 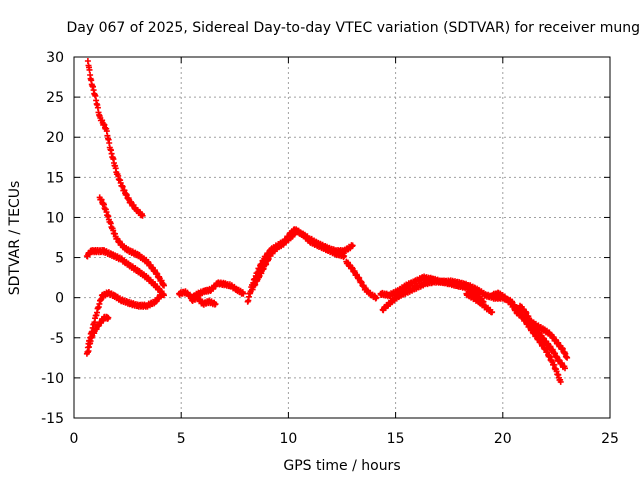 What do you see at coordinates (181, 439) in the screenshot?
I see `x-tick-label: 5` at bounding box center [181, 439].